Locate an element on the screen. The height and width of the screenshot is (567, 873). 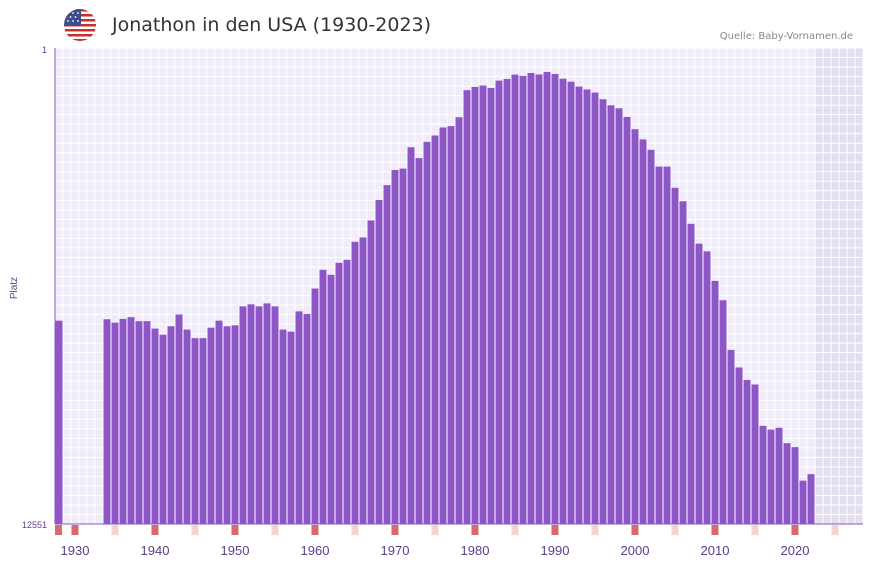
bar-1981: 1981: 992 is located at coordinates (483, 305).